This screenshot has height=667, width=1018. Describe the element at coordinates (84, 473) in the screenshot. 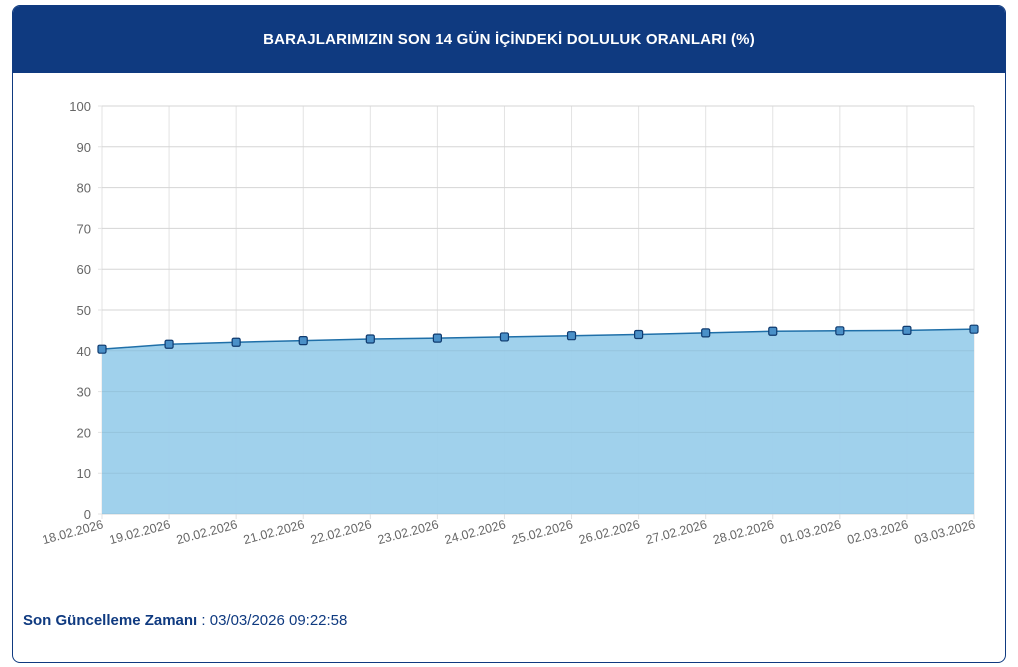

I see `y-tick-label: 10` at that location.